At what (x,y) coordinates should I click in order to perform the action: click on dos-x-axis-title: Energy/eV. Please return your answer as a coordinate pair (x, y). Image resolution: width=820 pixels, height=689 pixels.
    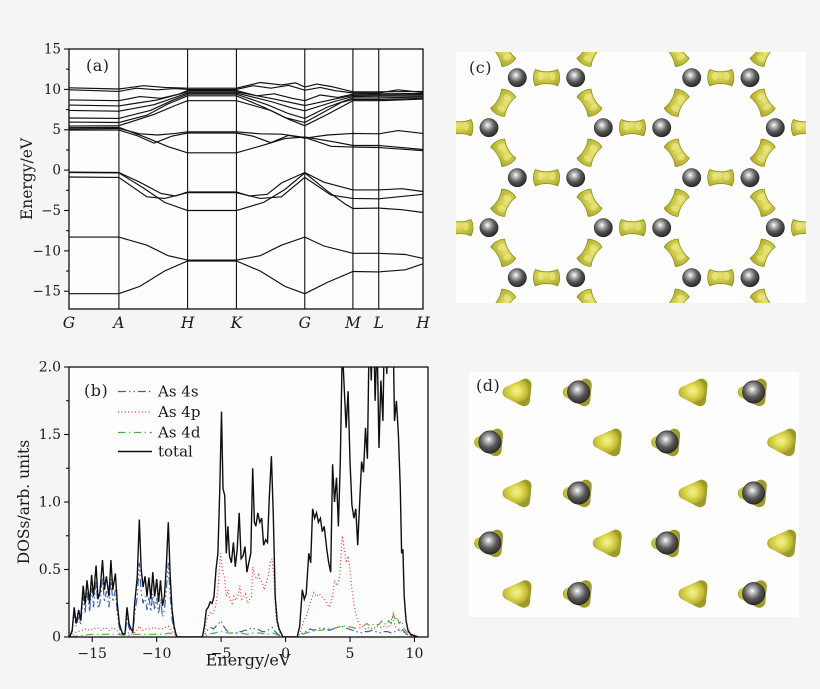
    Looking at the image, I should click on (248, 660).